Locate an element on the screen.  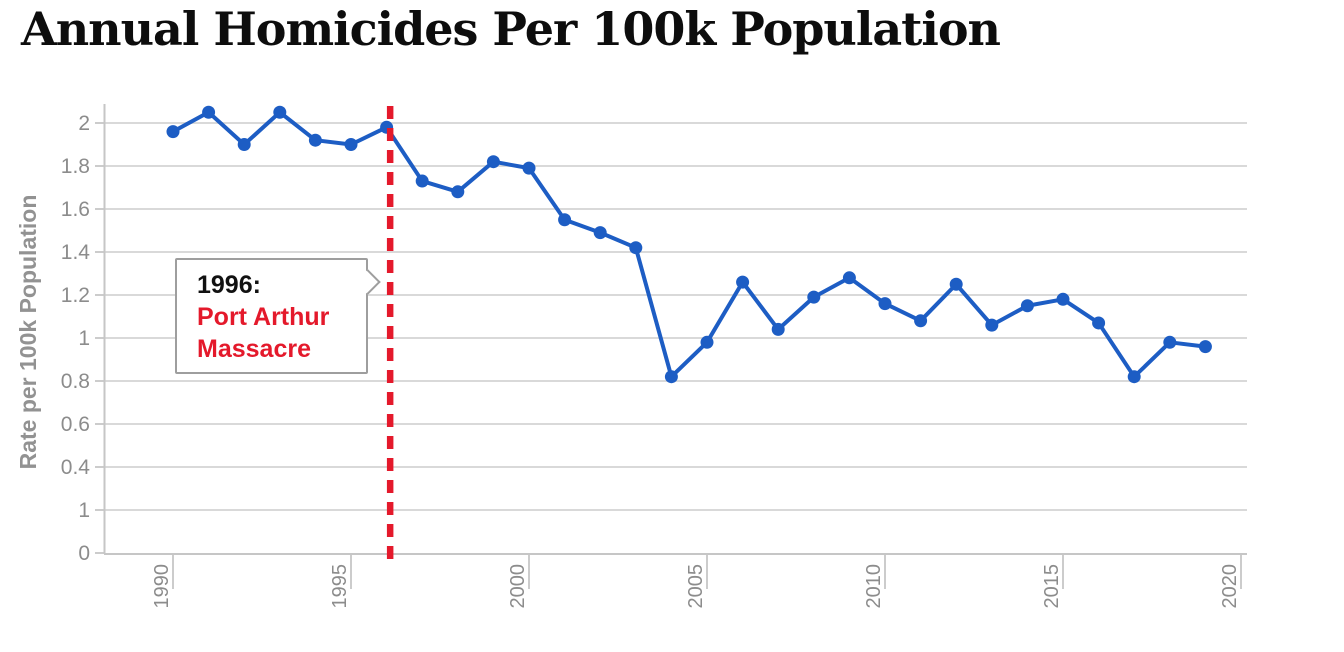
x-tick-label: 2020 is located at coordinates (1230, 586).